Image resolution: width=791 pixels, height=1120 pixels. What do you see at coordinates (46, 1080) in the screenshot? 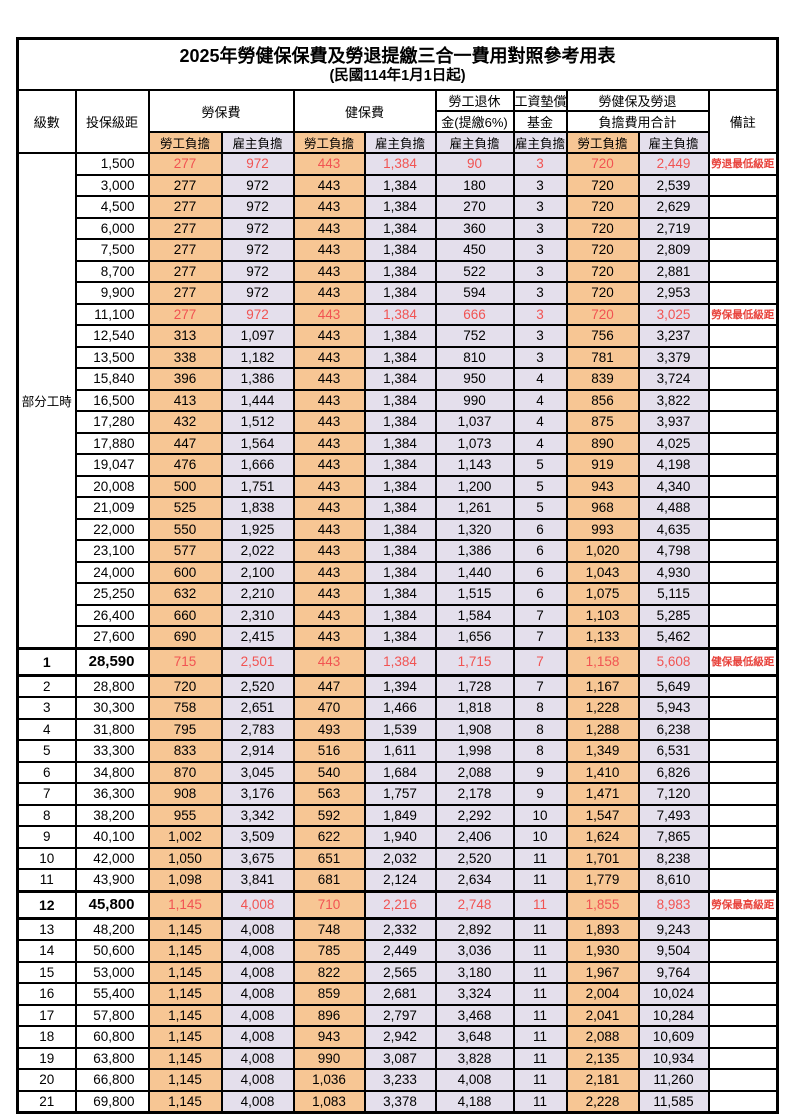
I see `level-cell: 20` at bounding box center [46, 1080].